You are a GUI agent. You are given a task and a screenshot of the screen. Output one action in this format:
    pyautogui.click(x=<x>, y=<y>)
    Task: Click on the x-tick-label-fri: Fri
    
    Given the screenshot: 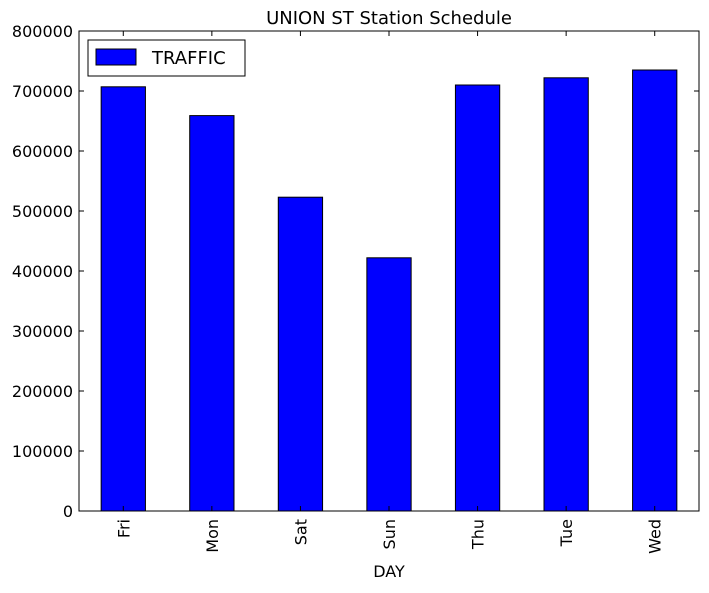 What is the action you would take?
    pyautogui.click(x=123, y=528)
    